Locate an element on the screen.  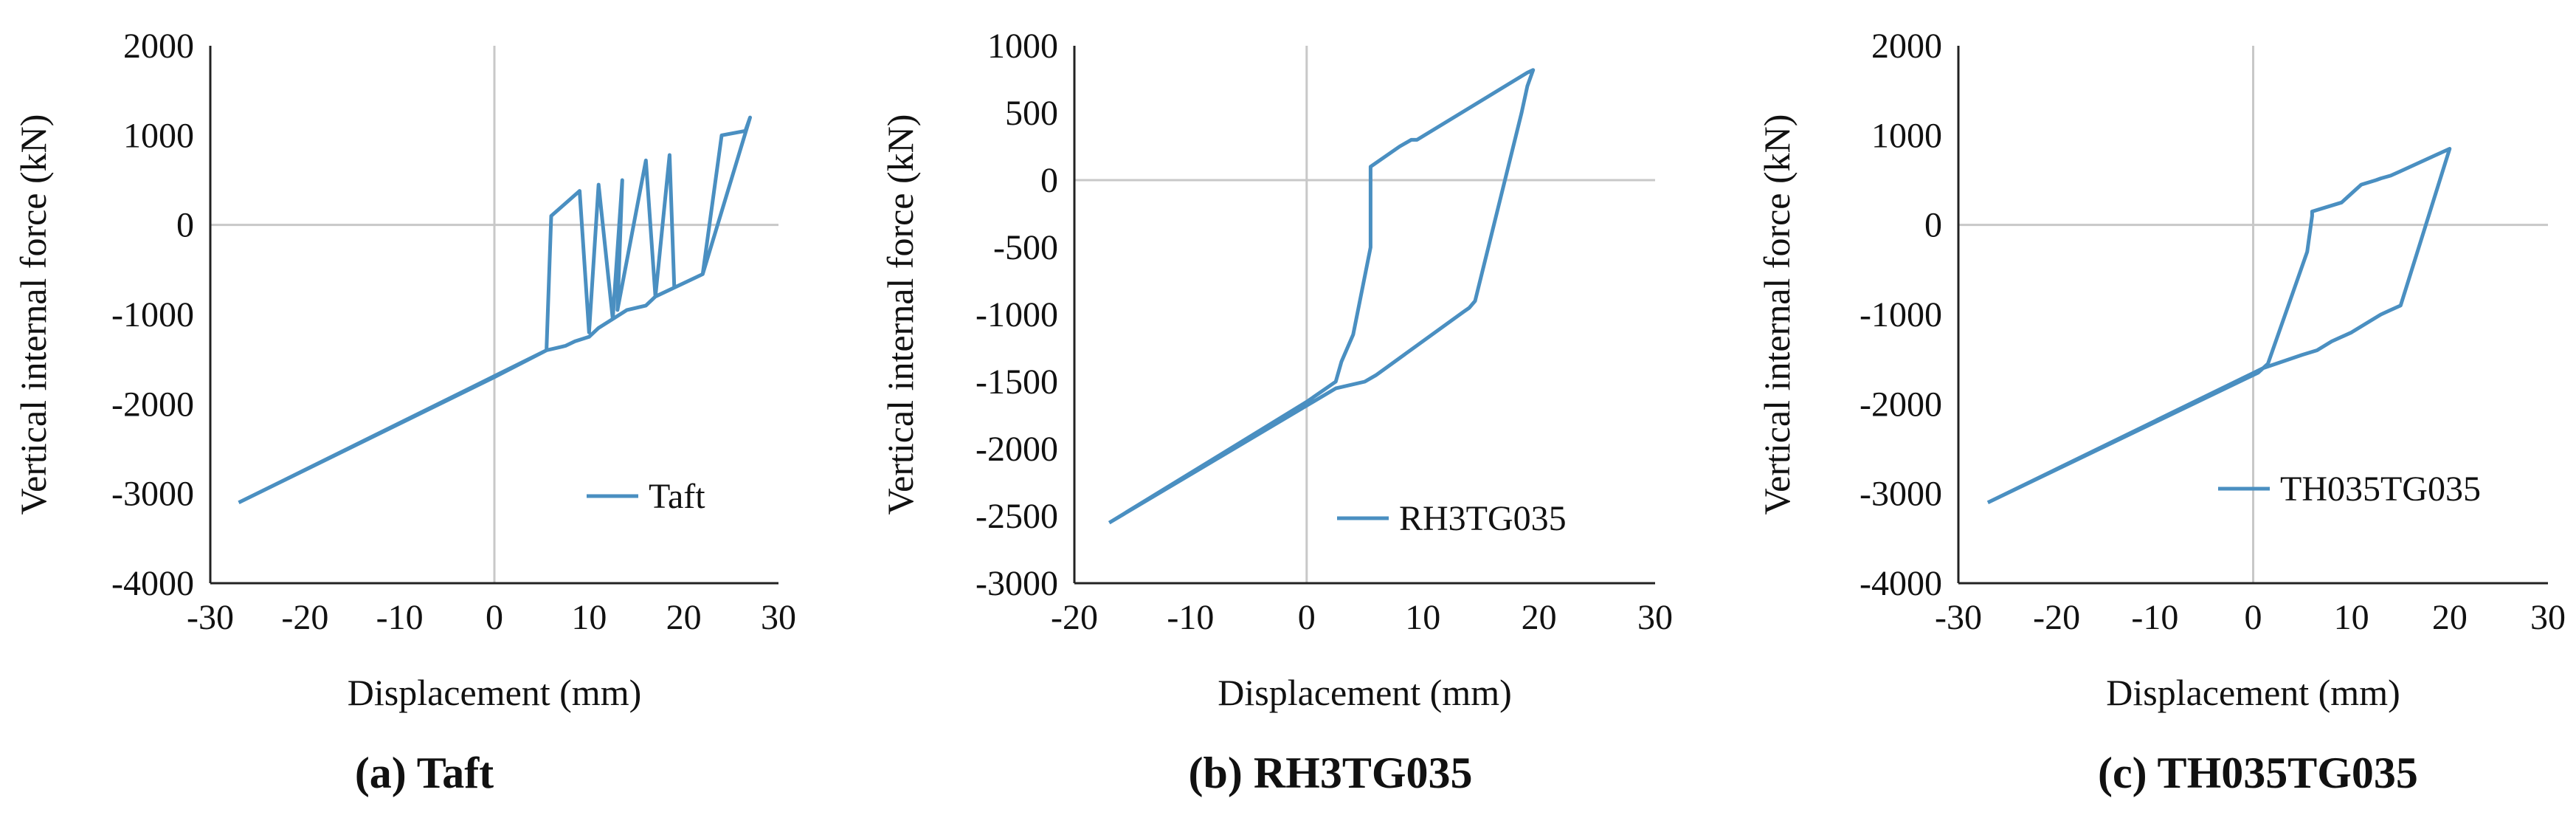
panel-caption: (a) Taft is located at coordinates (424, 773).